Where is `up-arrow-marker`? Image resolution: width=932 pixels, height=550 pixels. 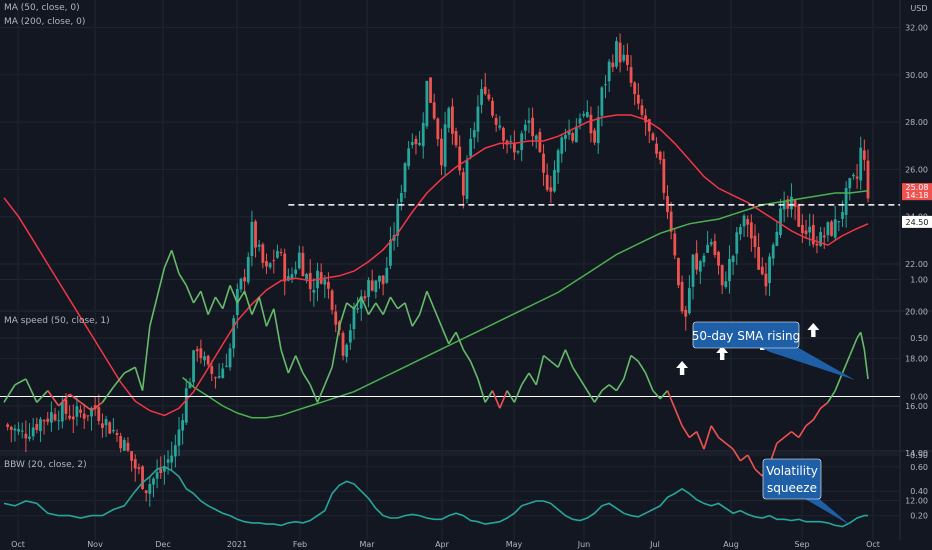 up-arrow-marker is located at coordinates (682, 368).